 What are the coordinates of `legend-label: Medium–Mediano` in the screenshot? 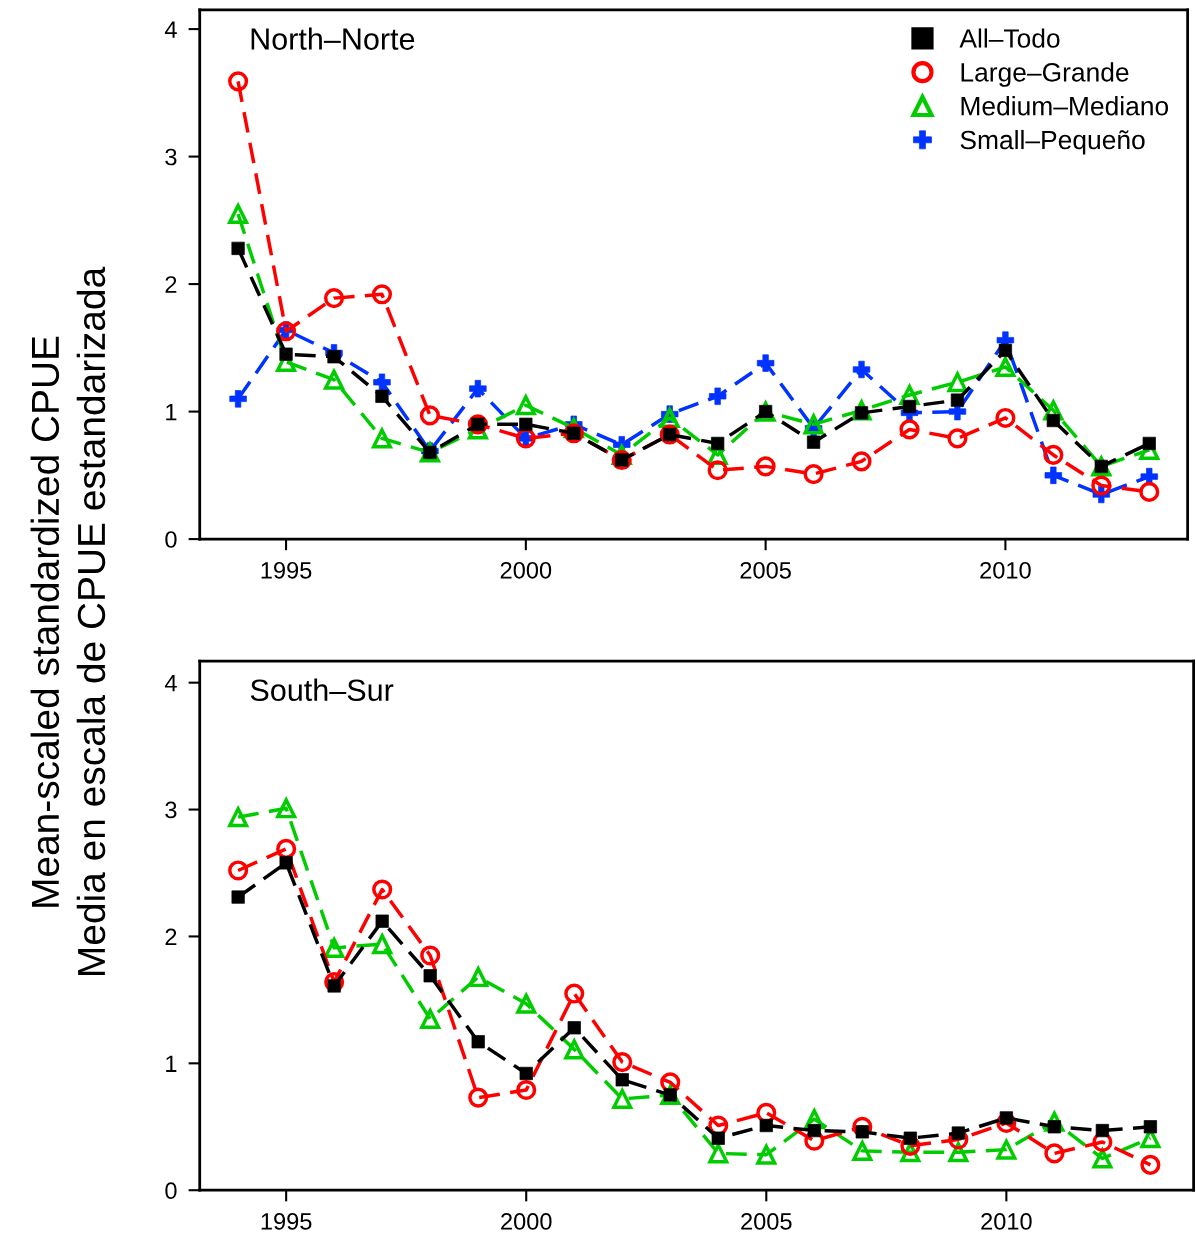 It's located at (1065, 106).